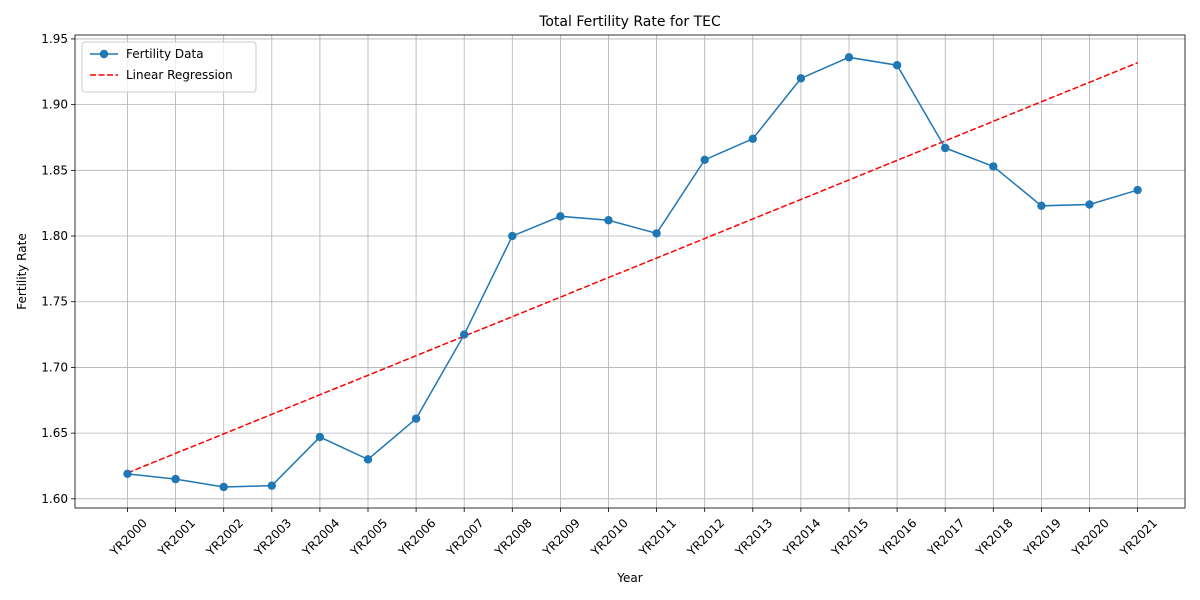 Image resolution: width=1200 pixels, height=600 pixels. I want to click on legend: Fertility Data Linear Regression, so click(169, 67).